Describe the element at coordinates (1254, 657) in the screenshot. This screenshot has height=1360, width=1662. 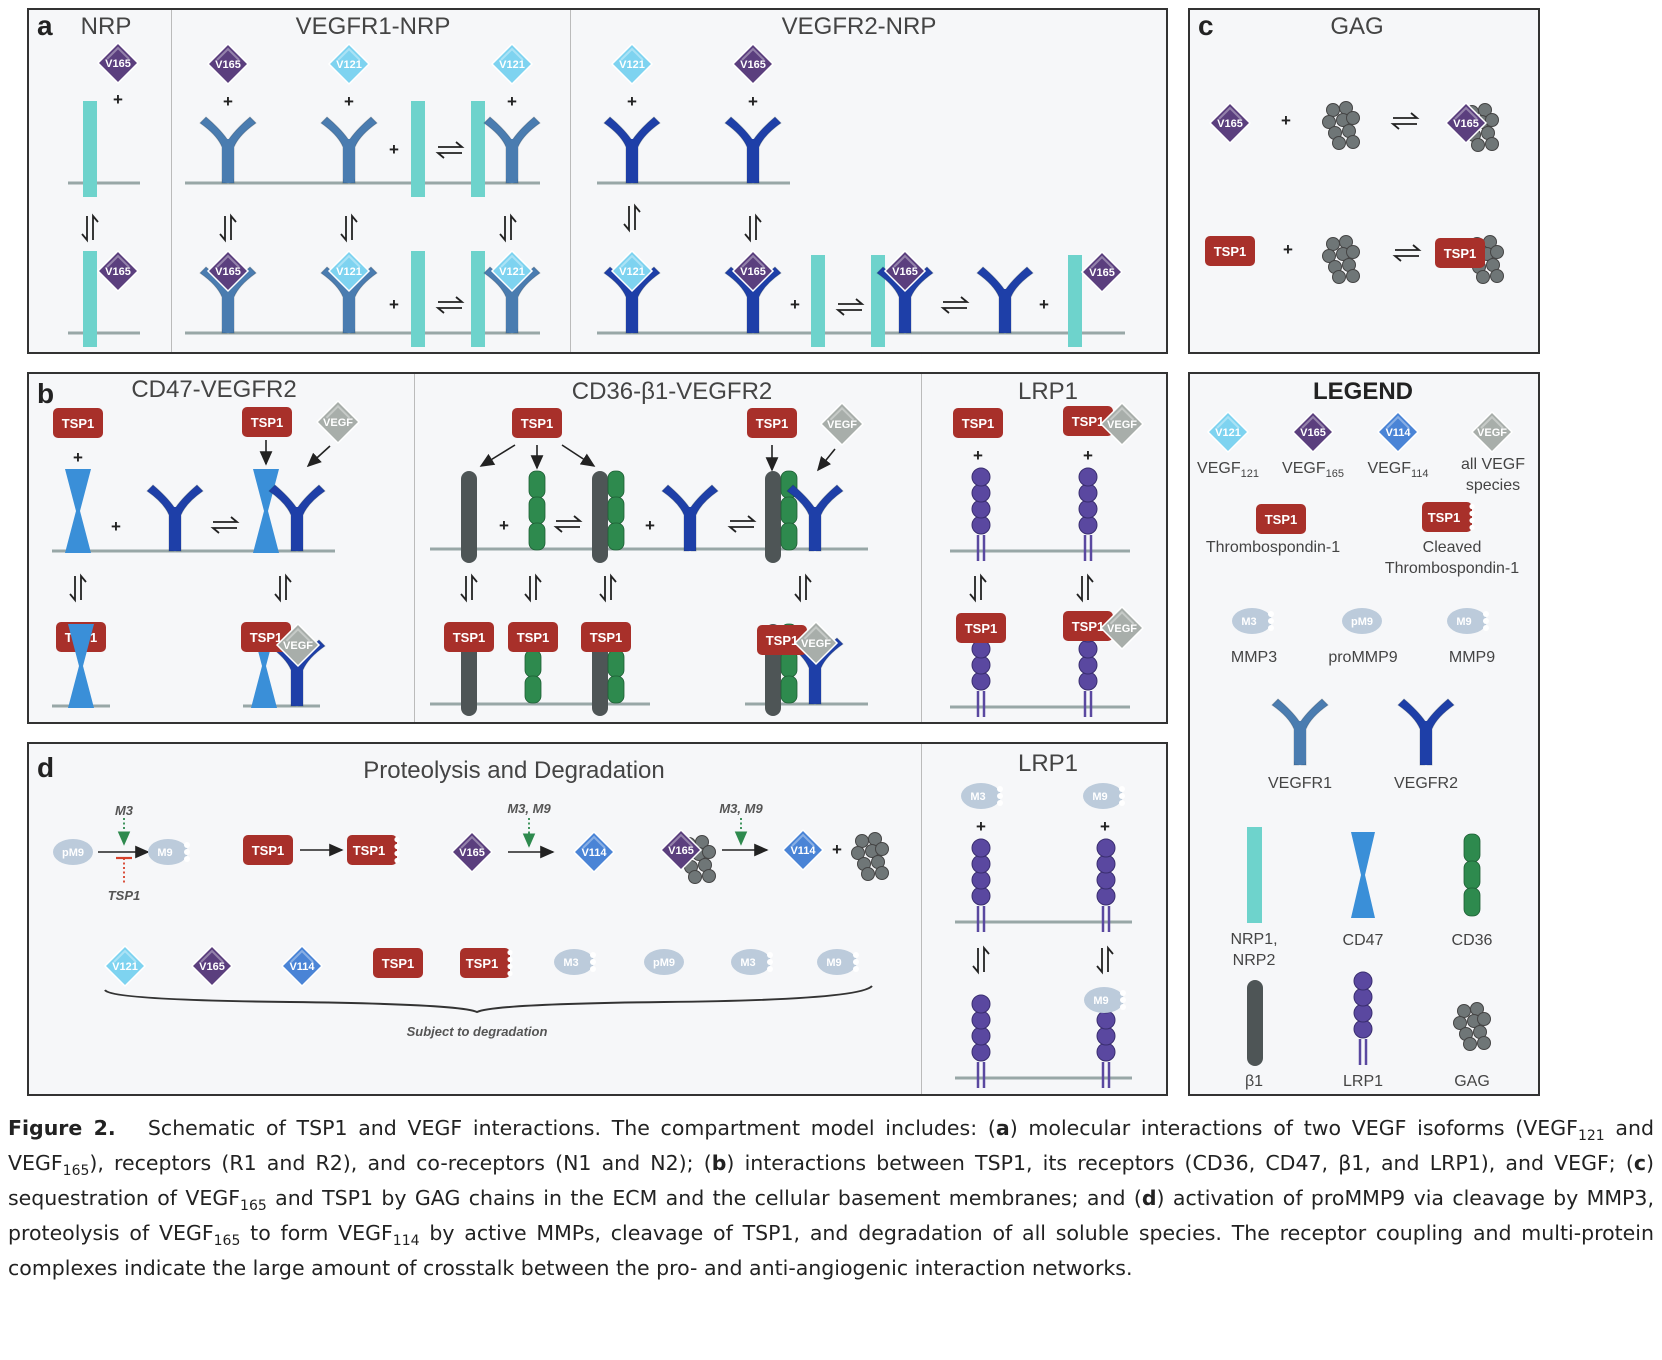
I see `legend-mmp3: MMP3` at that location.